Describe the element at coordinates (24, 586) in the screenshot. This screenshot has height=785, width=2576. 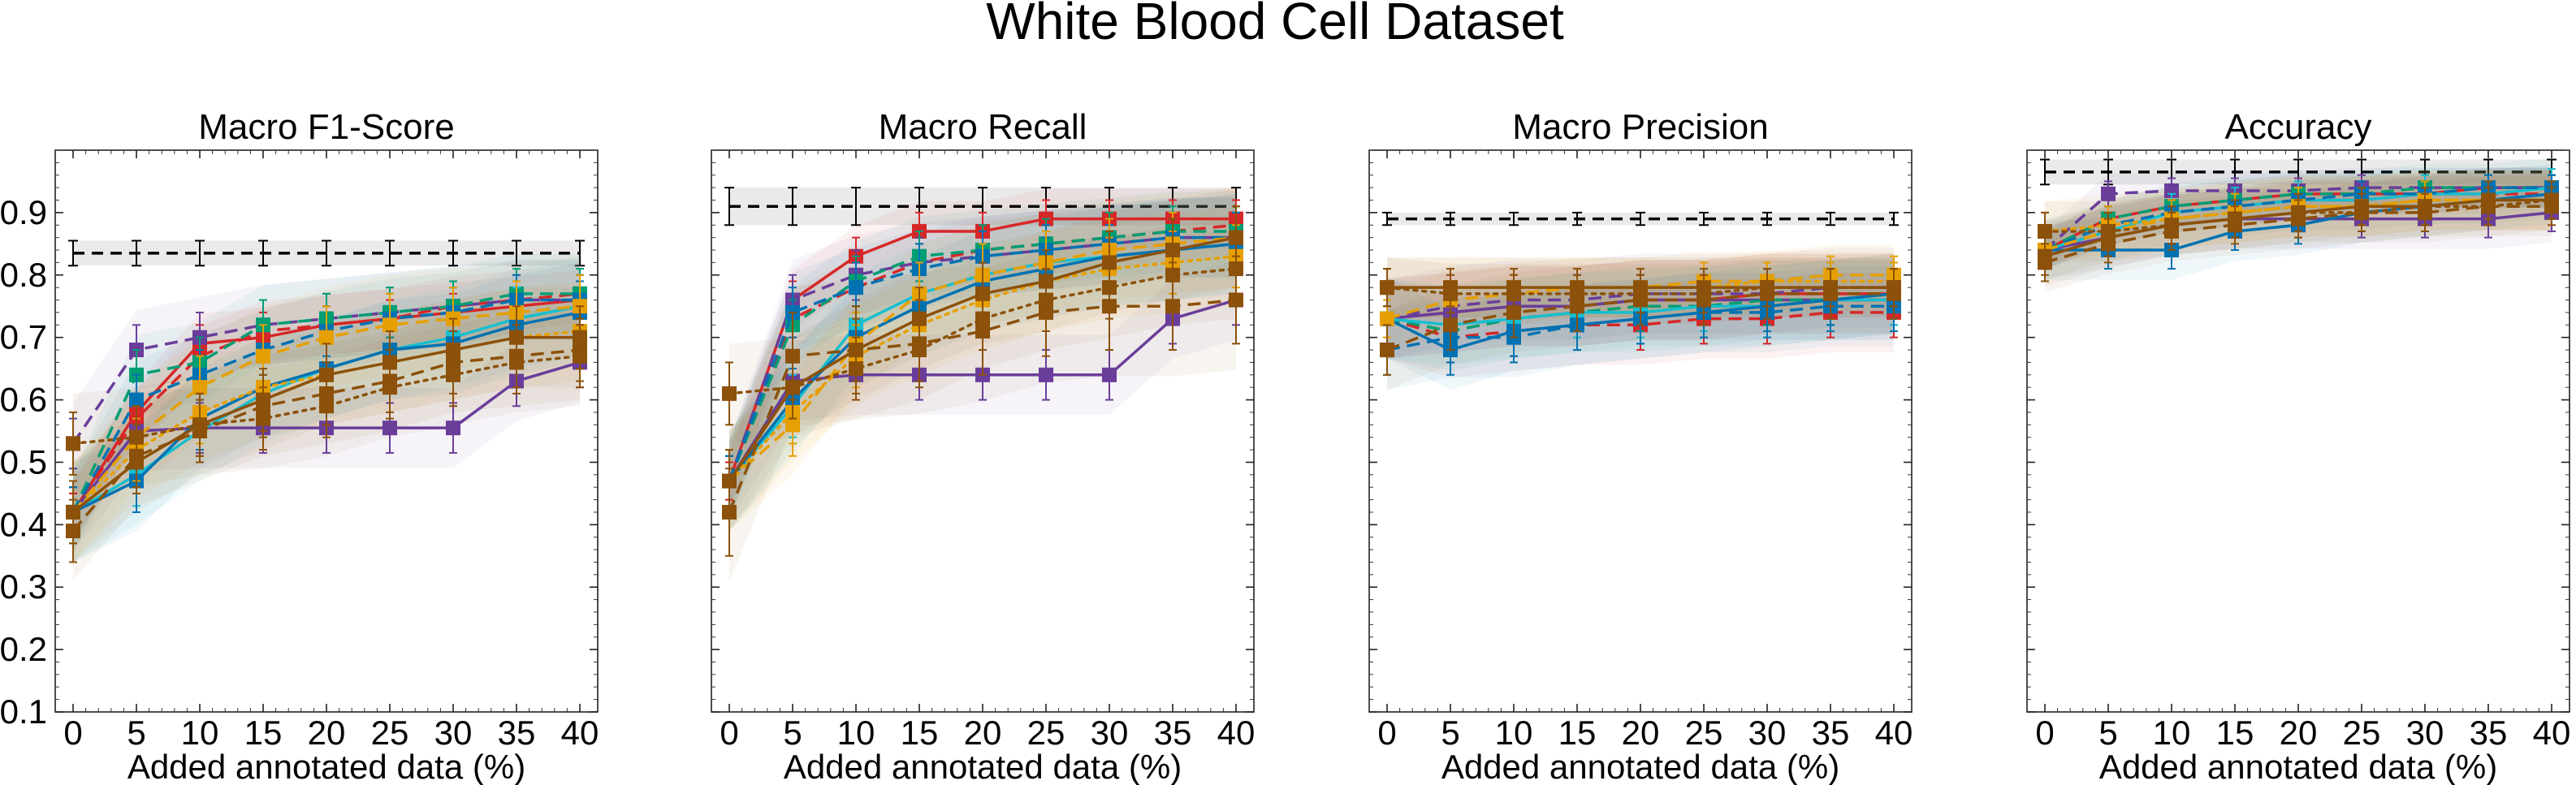
I see `y-tick-label: 0.3` at that location.